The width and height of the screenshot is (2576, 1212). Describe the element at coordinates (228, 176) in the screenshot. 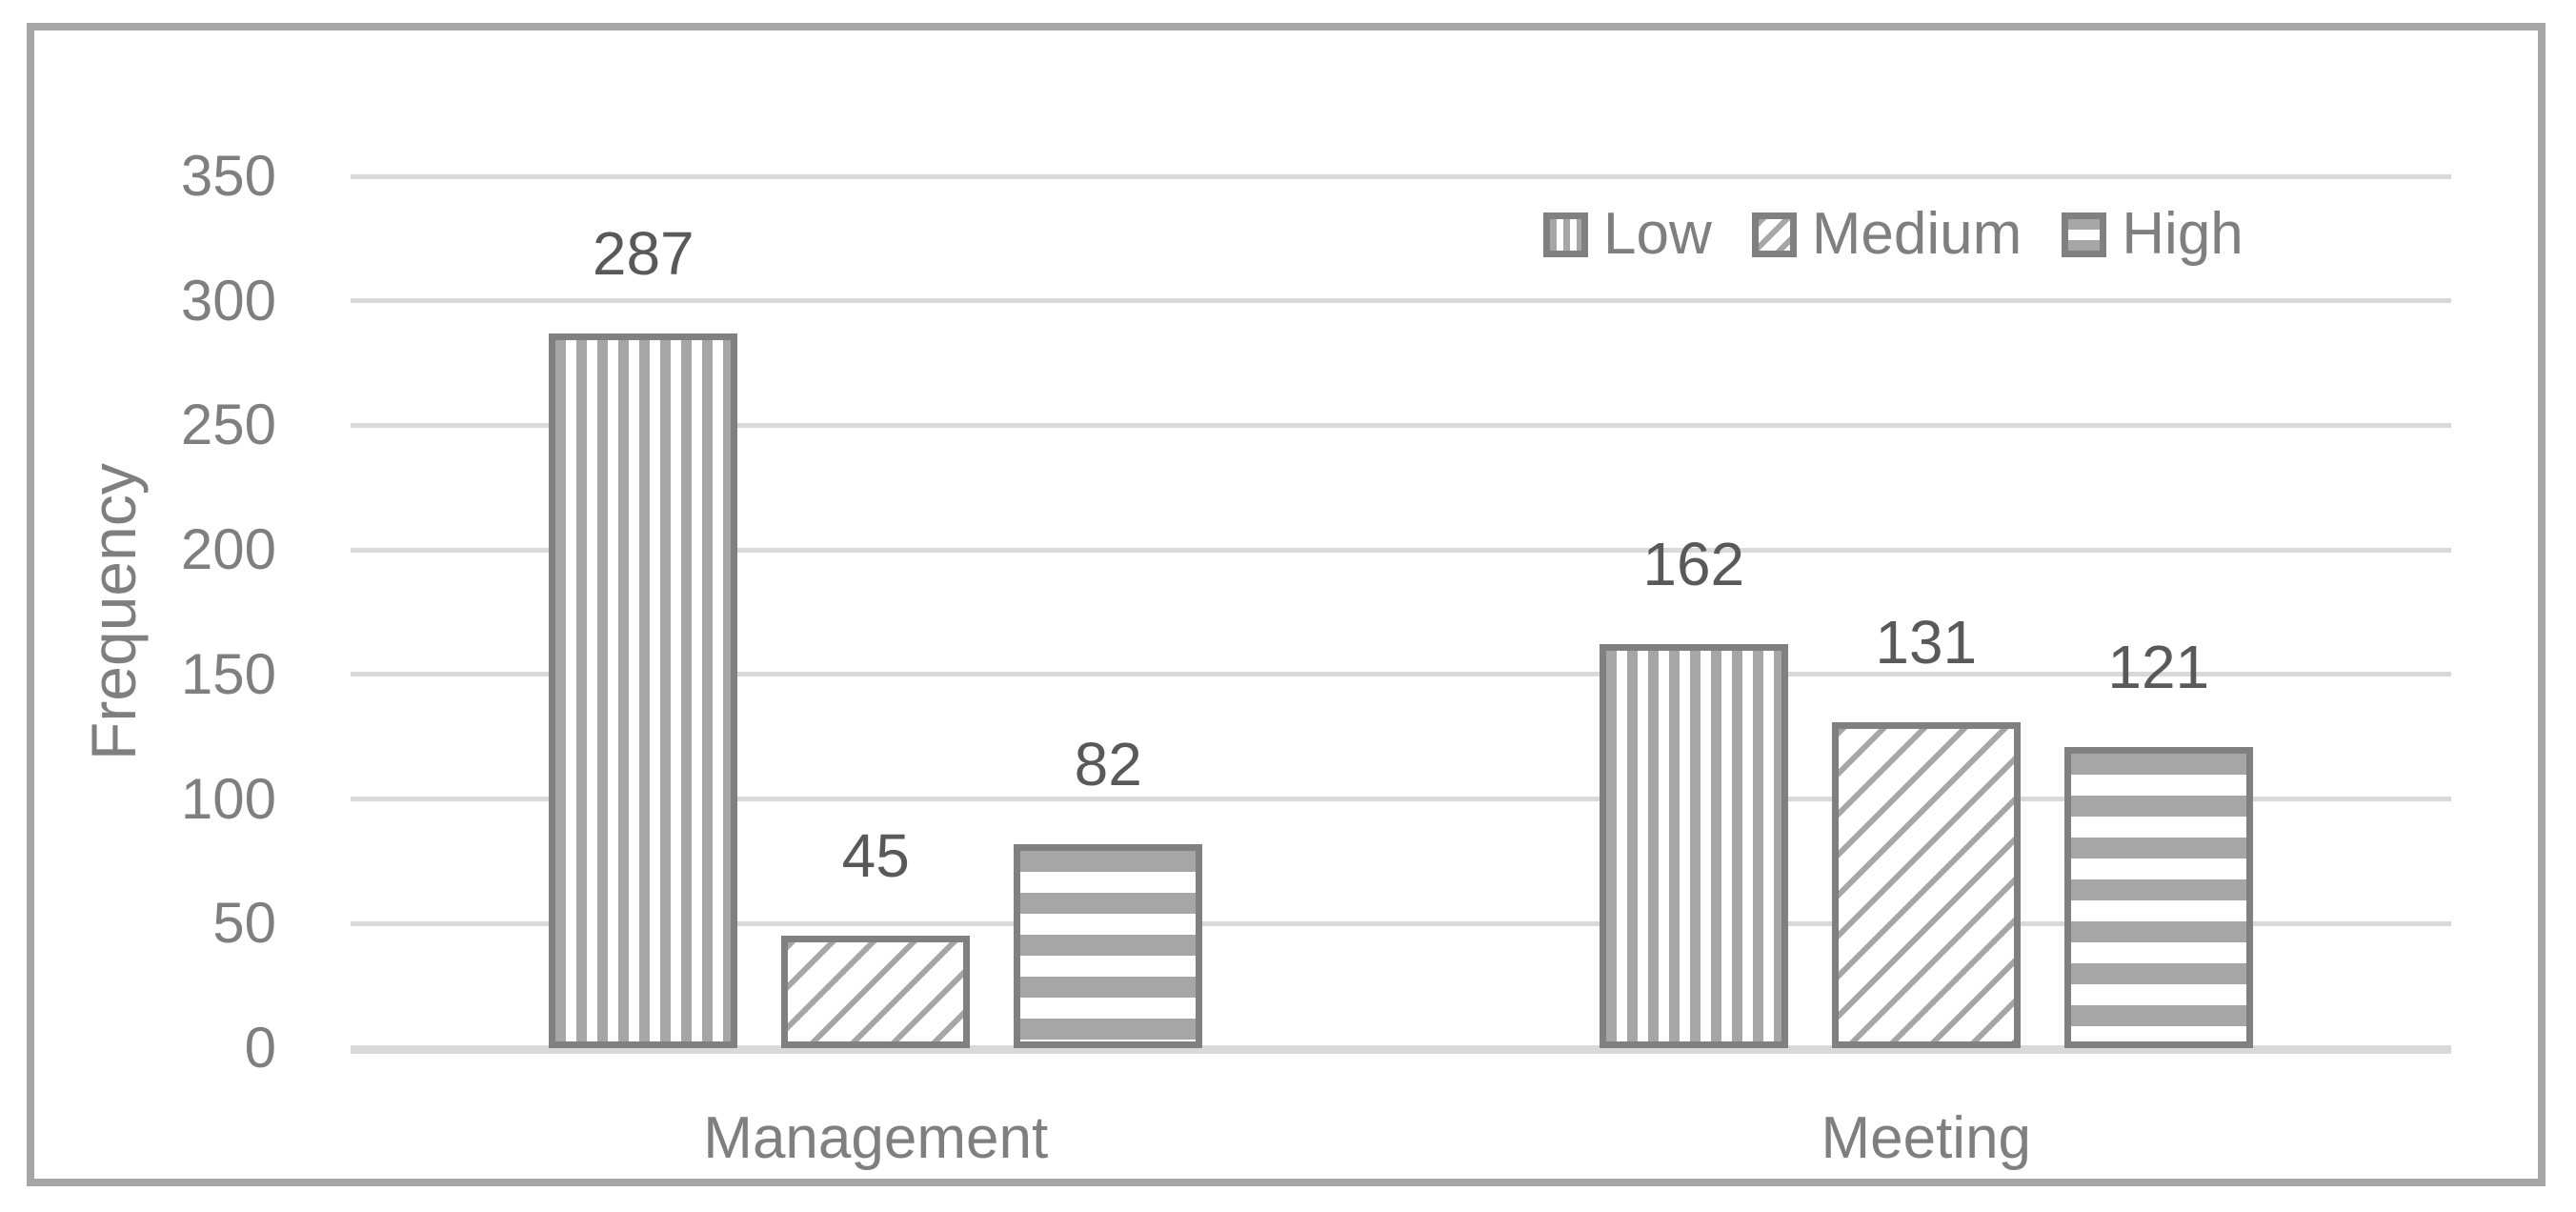

I see `y-tick-350: 350` at that location.